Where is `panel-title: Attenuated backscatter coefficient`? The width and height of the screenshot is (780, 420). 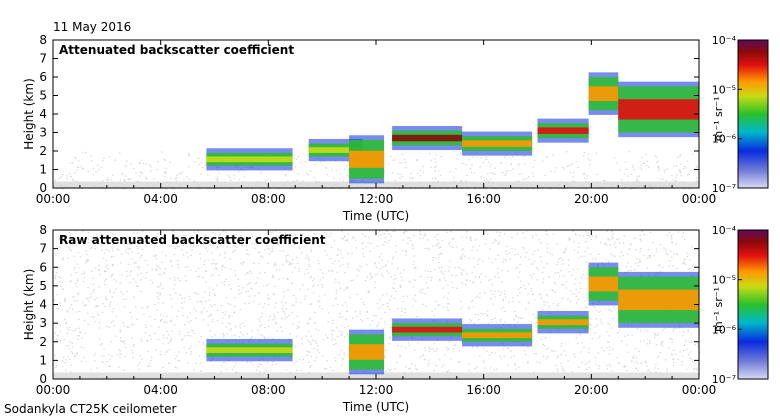
panel-title: Attenuated backscatter coefficient is located at coordinates (176, 50).